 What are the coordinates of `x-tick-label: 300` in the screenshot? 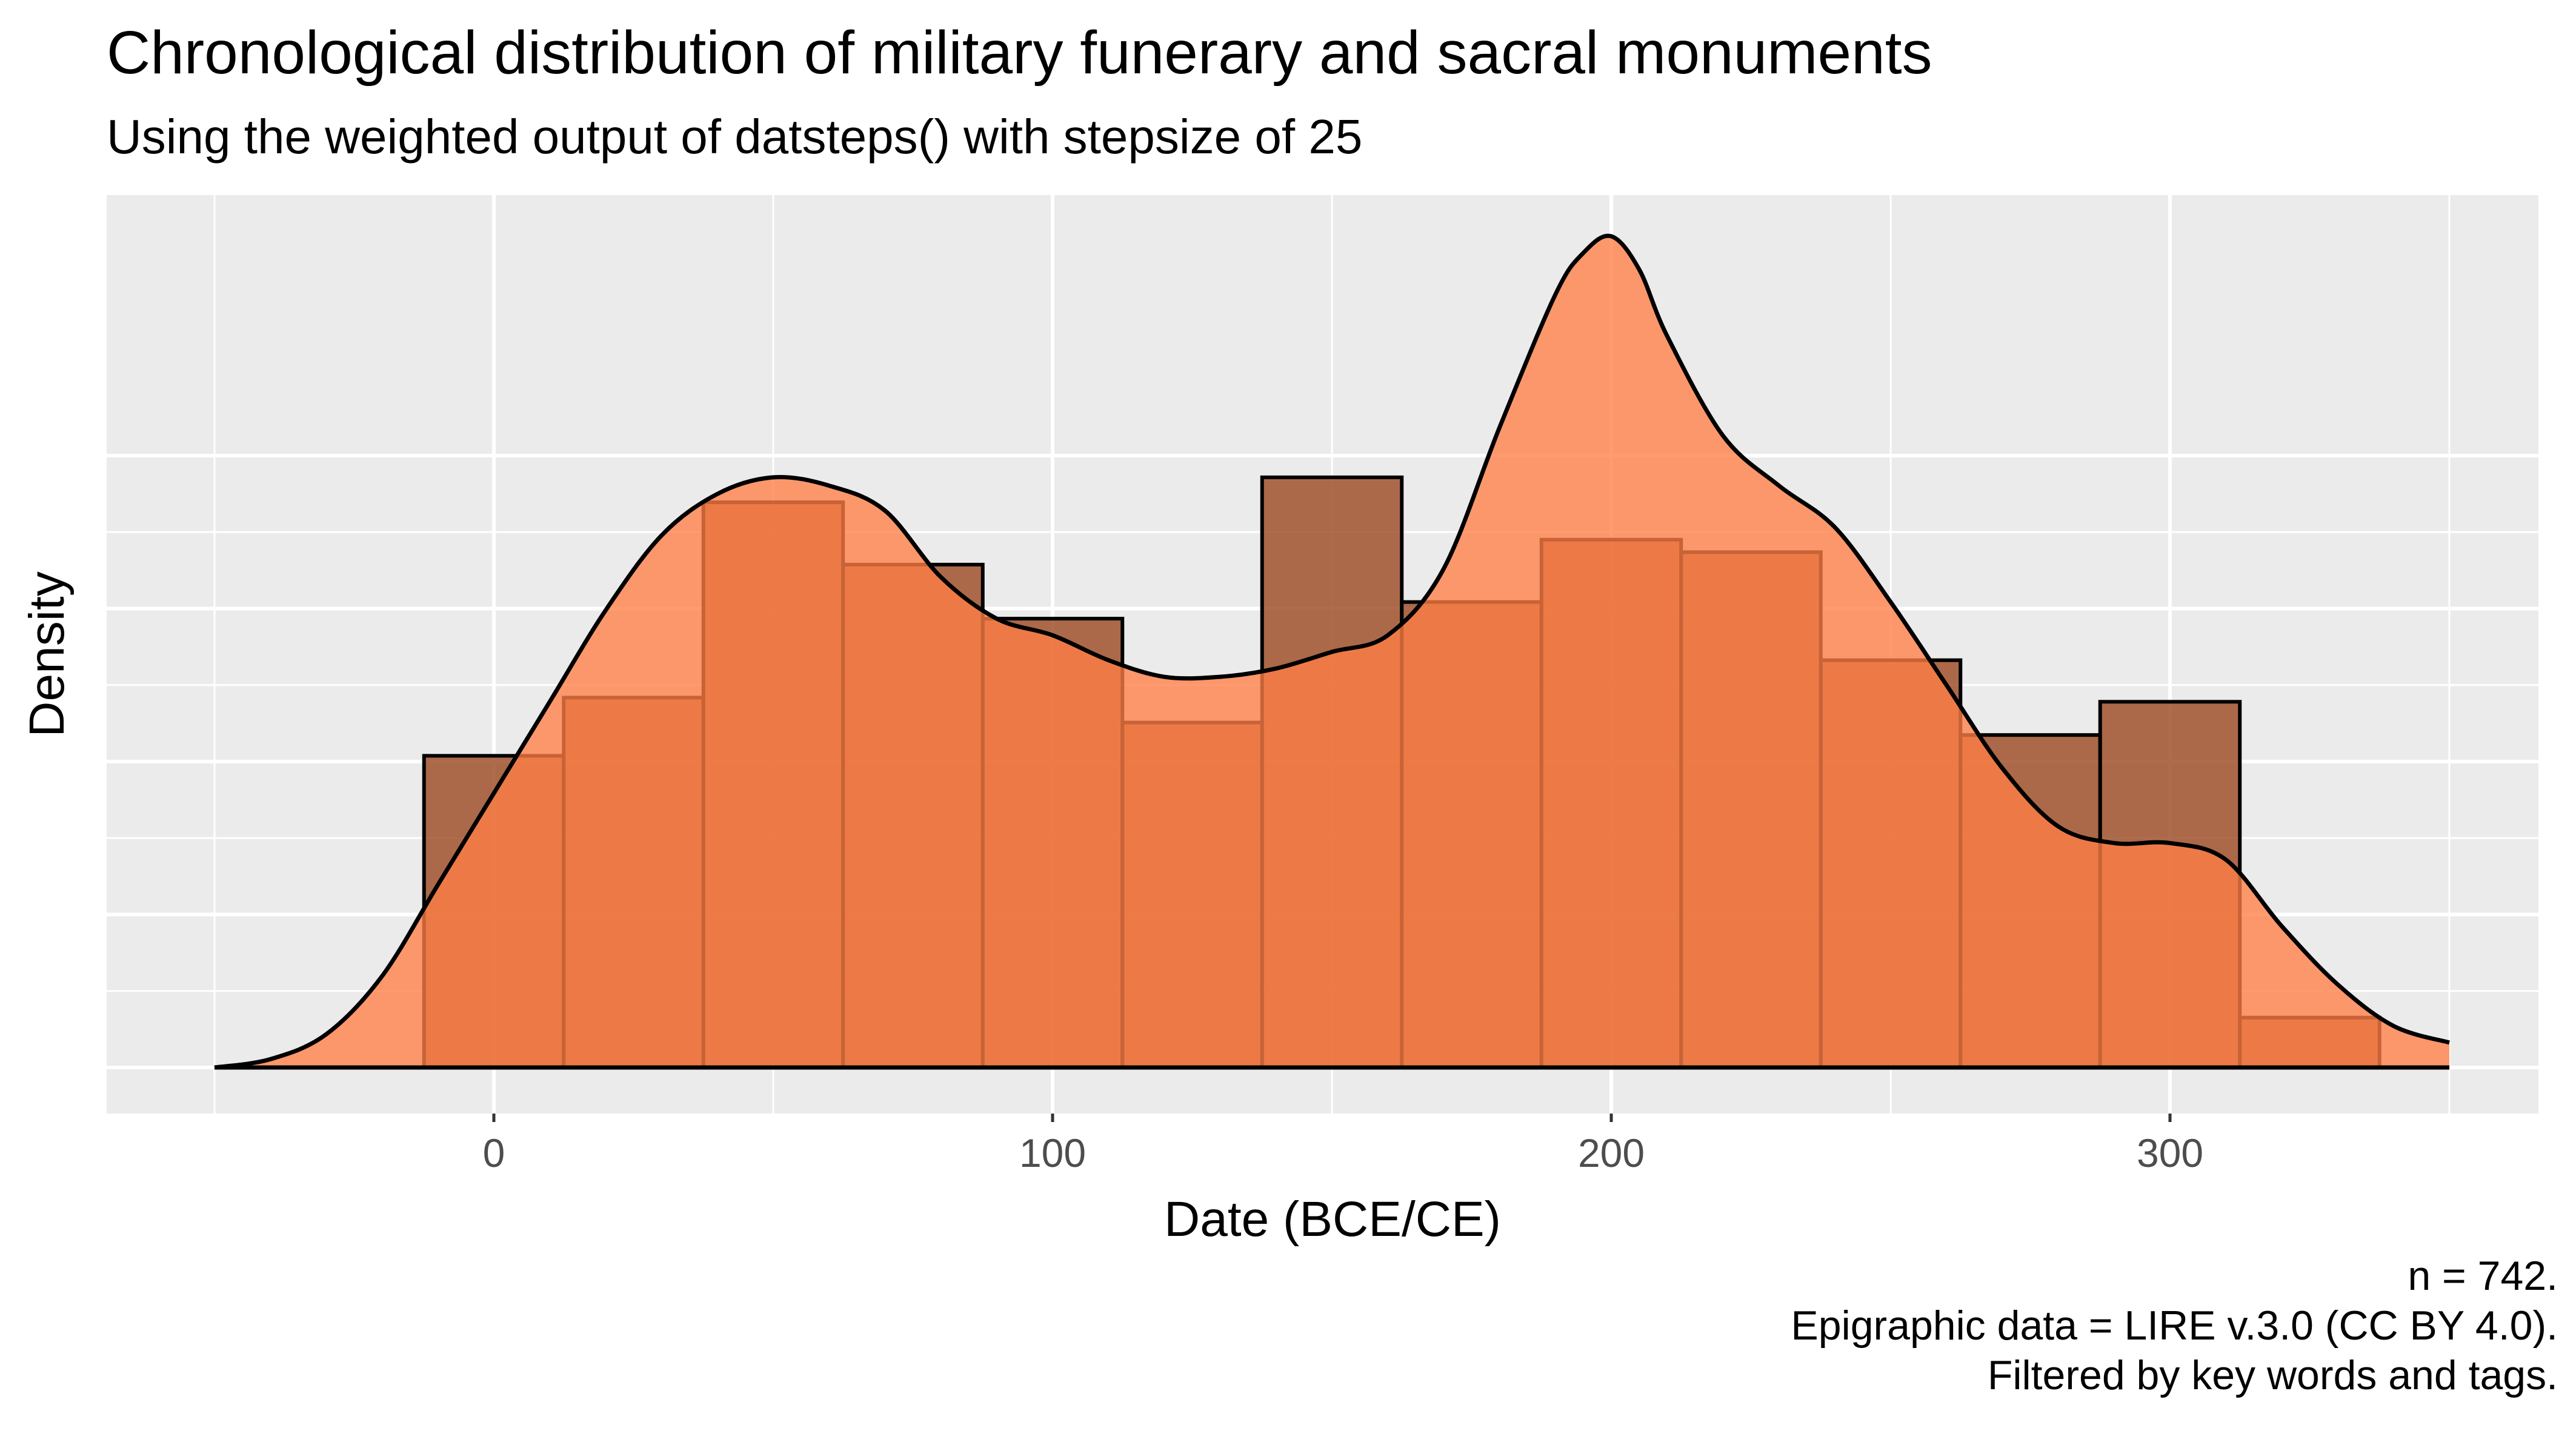 It's located at (2170, 1153).